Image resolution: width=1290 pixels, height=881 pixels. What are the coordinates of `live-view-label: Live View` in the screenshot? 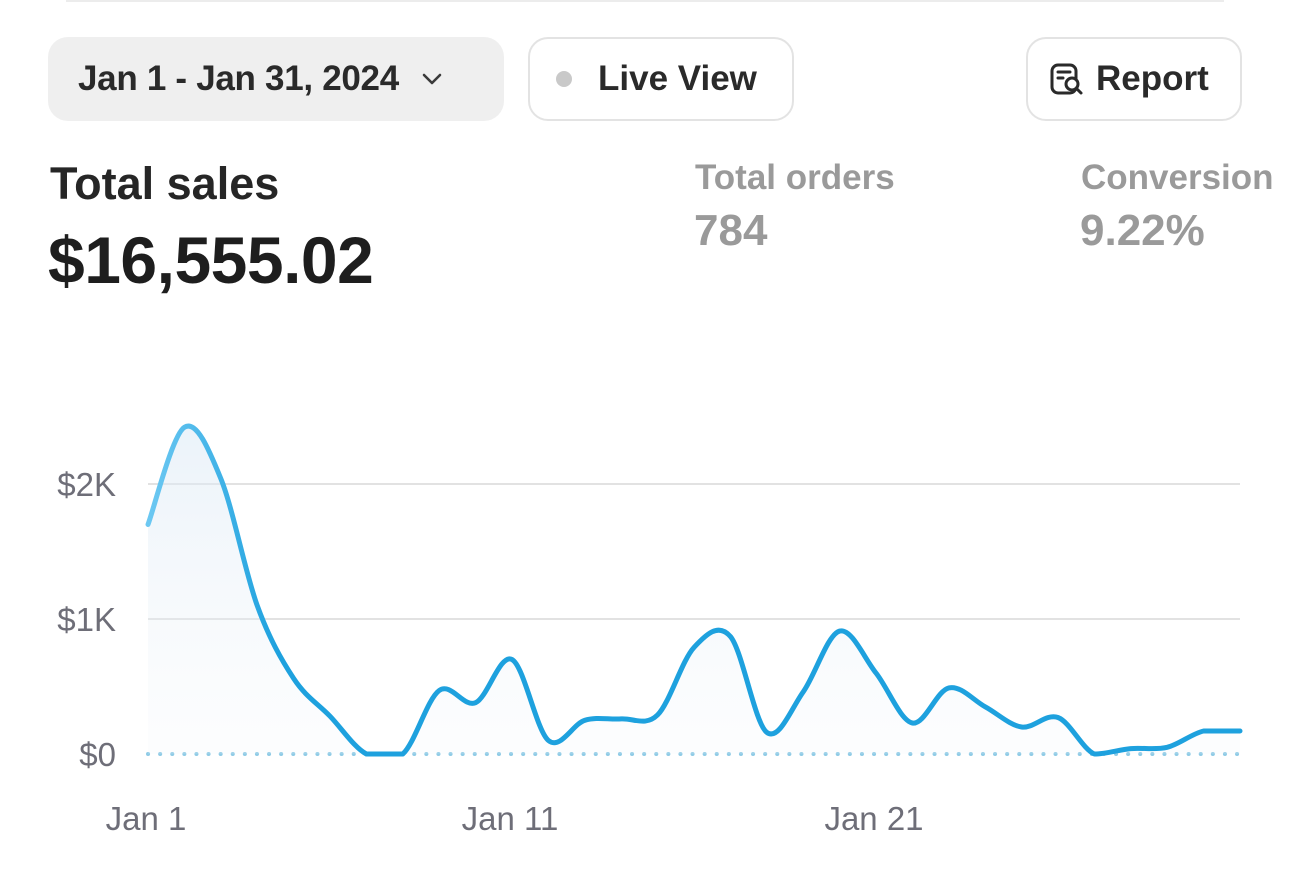 It's located at (677, 78).